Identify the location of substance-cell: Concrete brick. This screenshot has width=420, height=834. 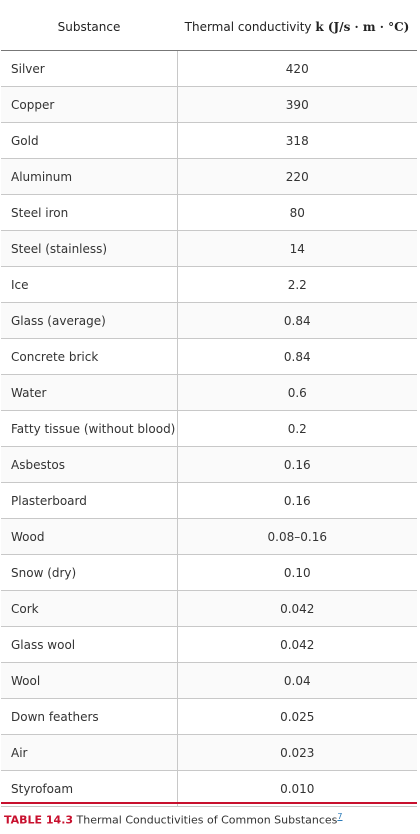
(89, 356).